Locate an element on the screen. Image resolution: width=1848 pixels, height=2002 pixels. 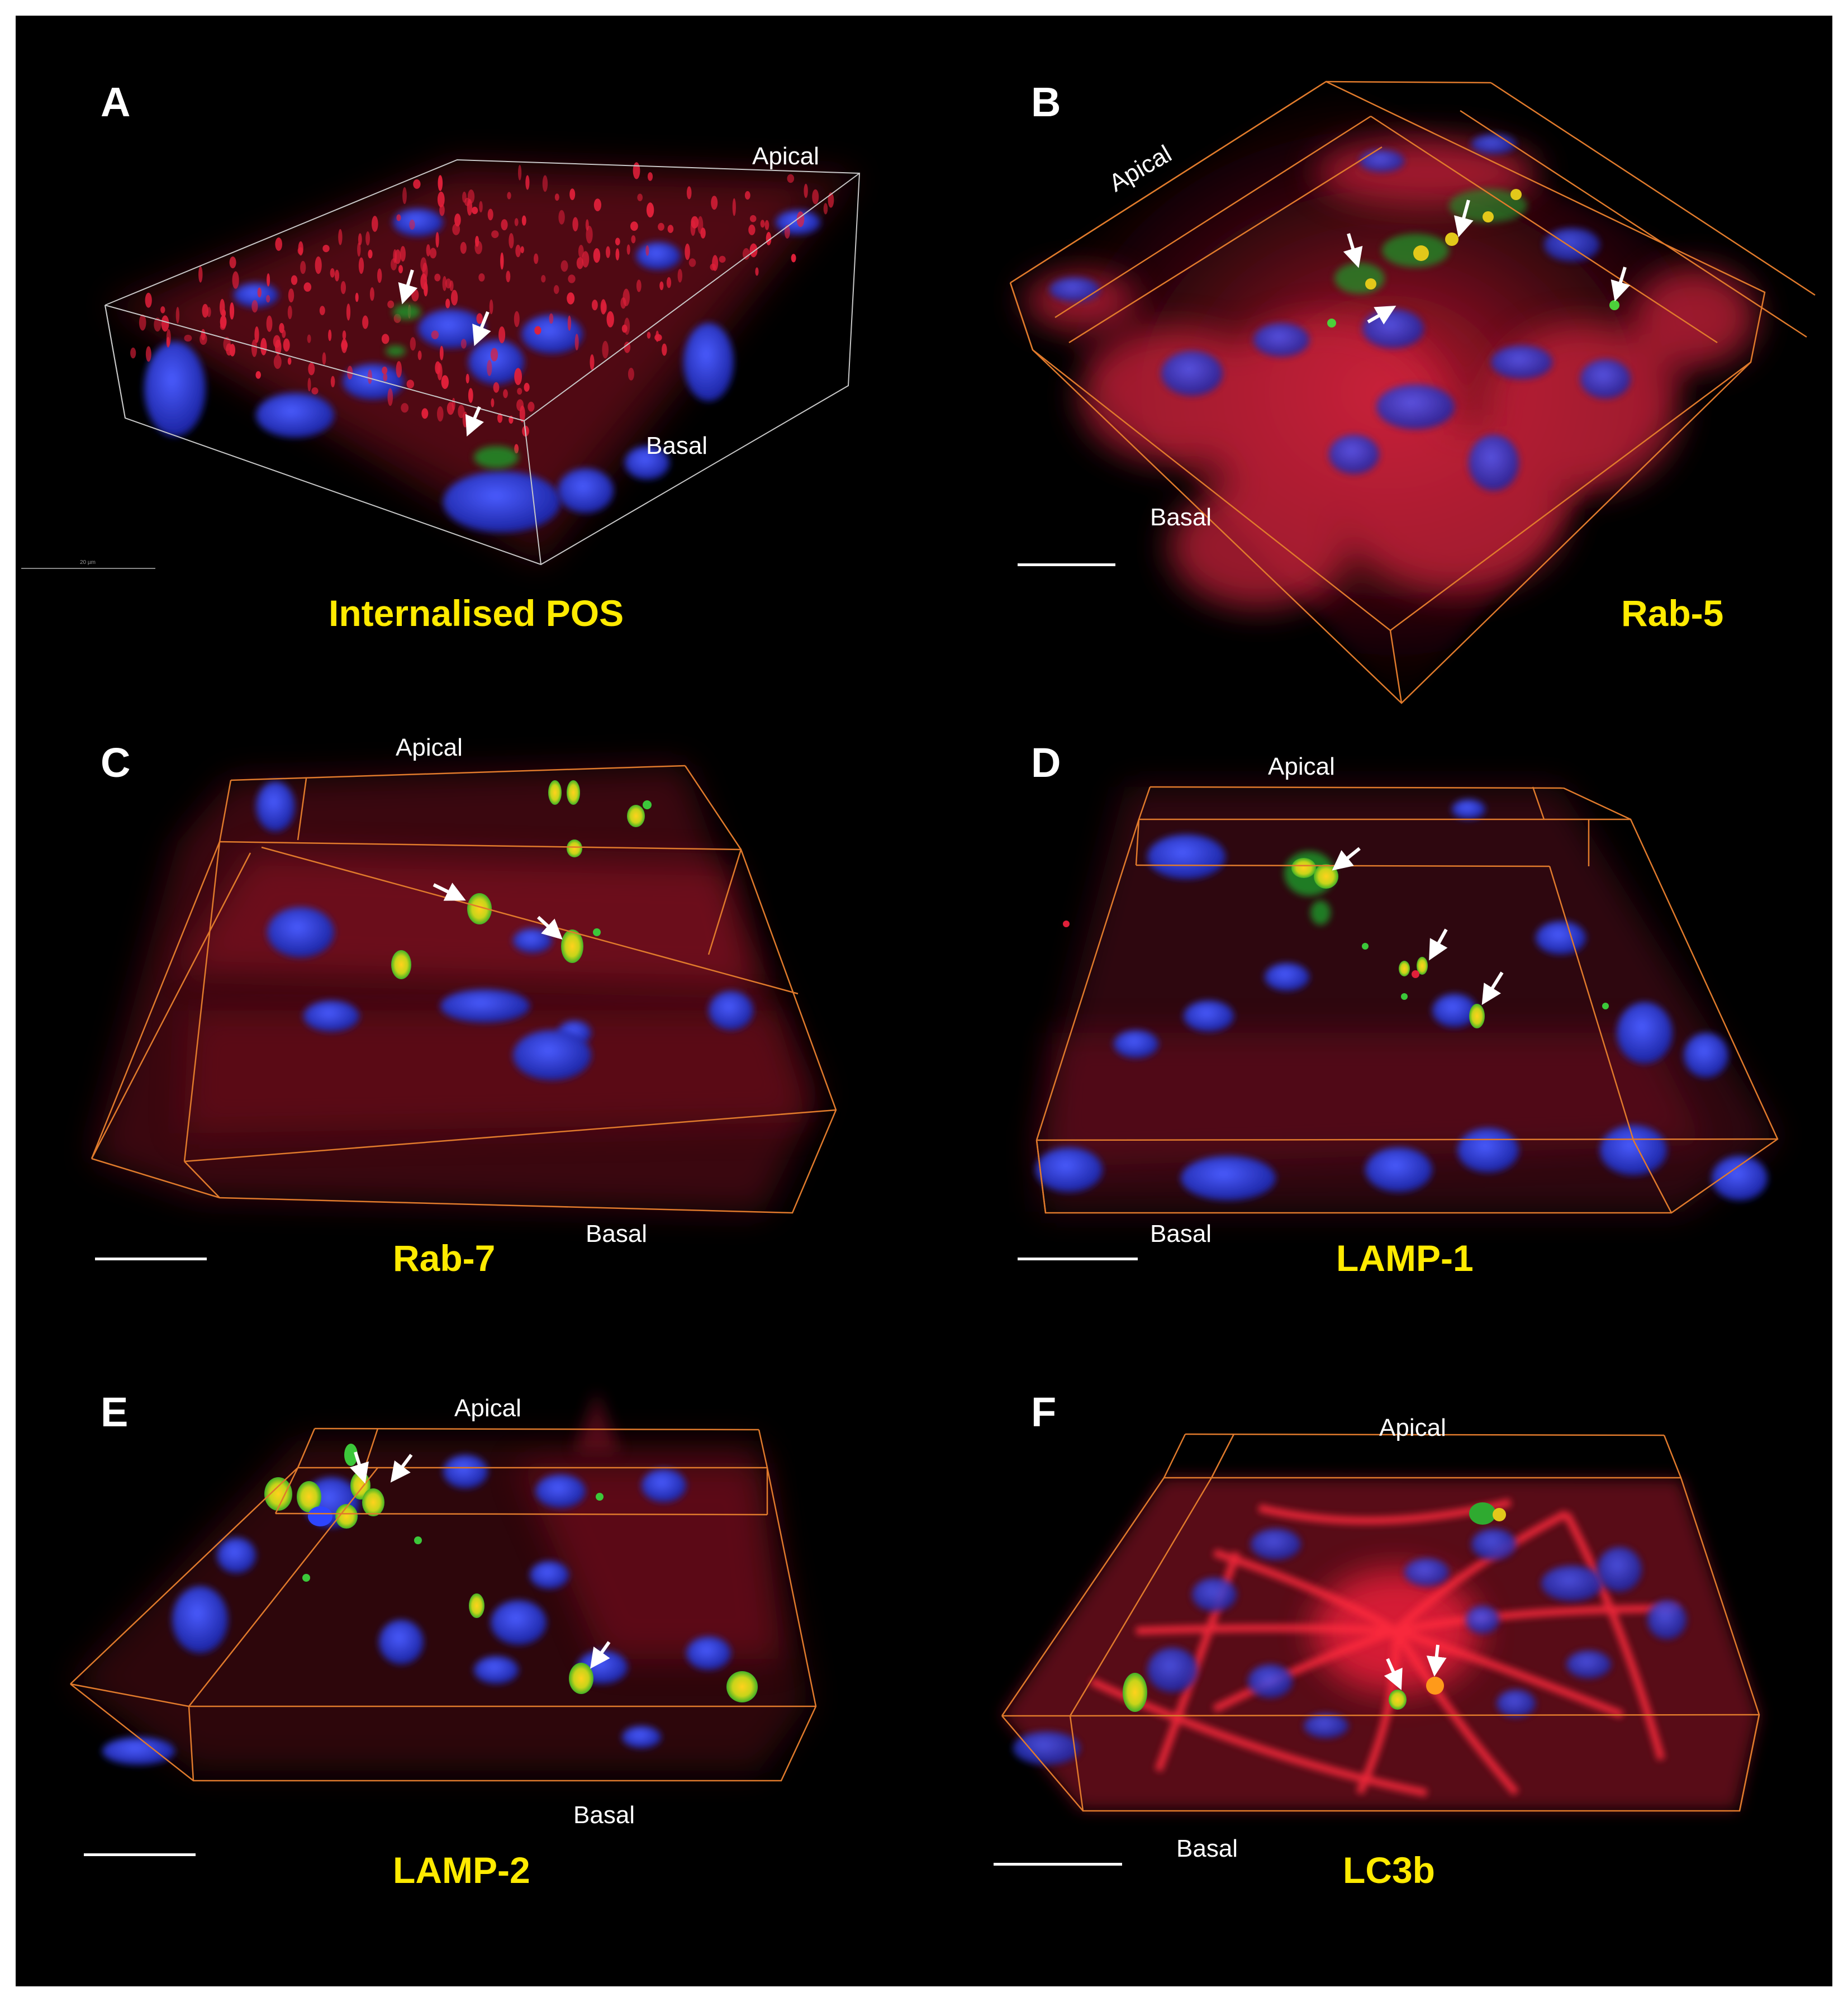
panel-d-apical-label: Apical is located at coordinates (1301, 766).